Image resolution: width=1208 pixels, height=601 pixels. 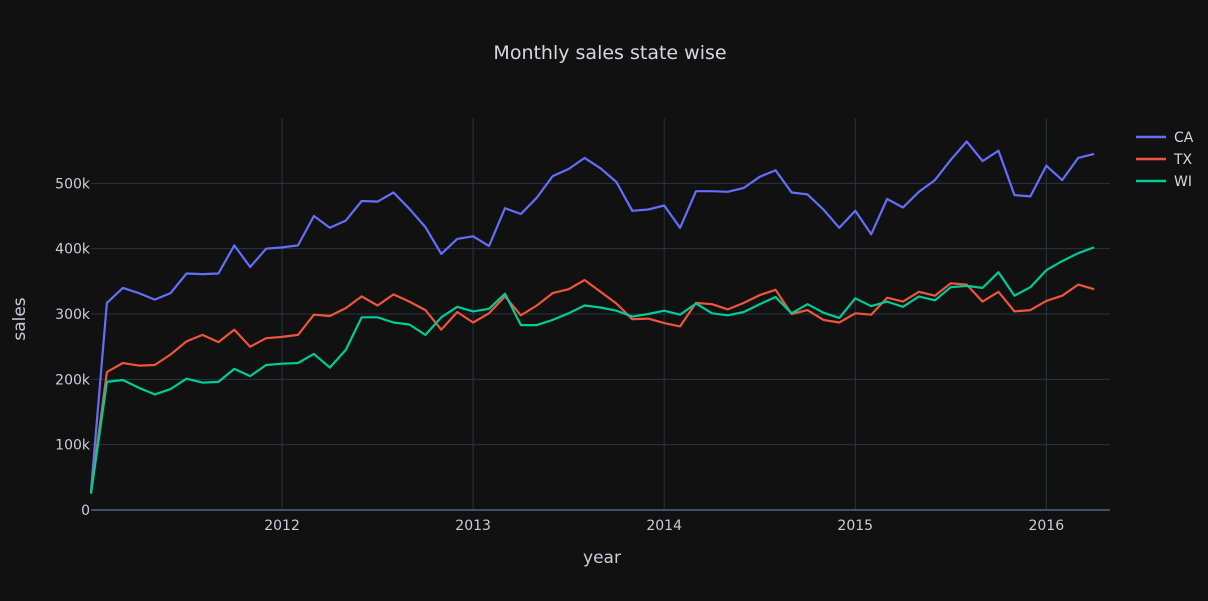 What do you see at coordinates (73, 446) in the screenshot?
I see `y-tick-label: 100k` at bounding box center [73, 446].